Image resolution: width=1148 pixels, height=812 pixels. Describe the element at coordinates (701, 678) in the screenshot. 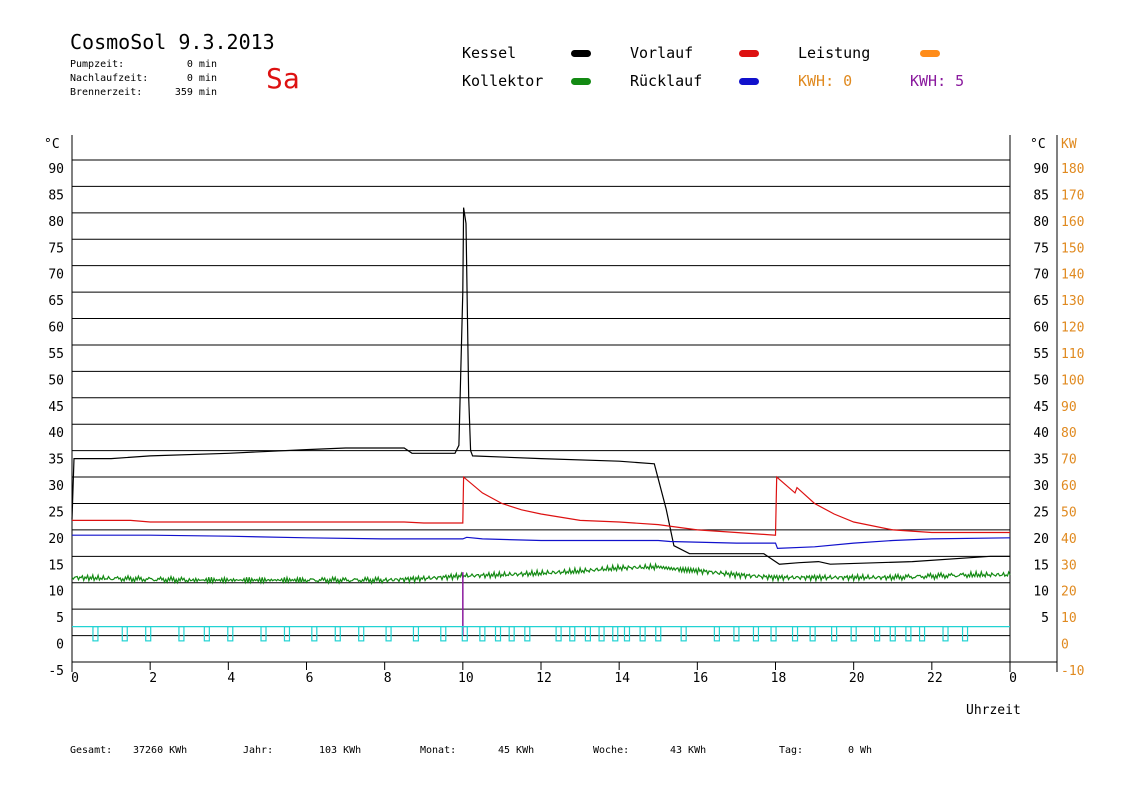

I see `x-tick-label: 16` at that location.